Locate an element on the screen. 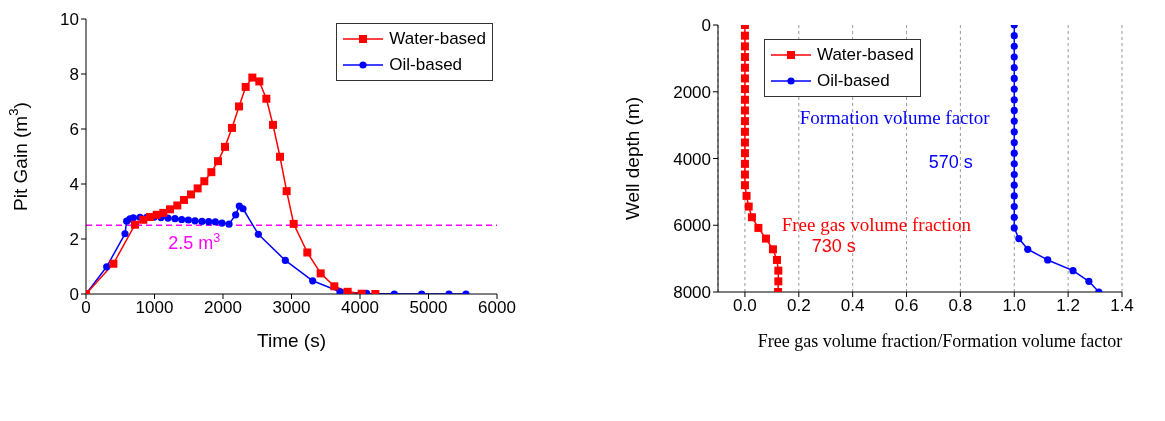 This screenshot has width=1165, height=421. x-tick-label: 0.2 is located at coordinates (798, 306).